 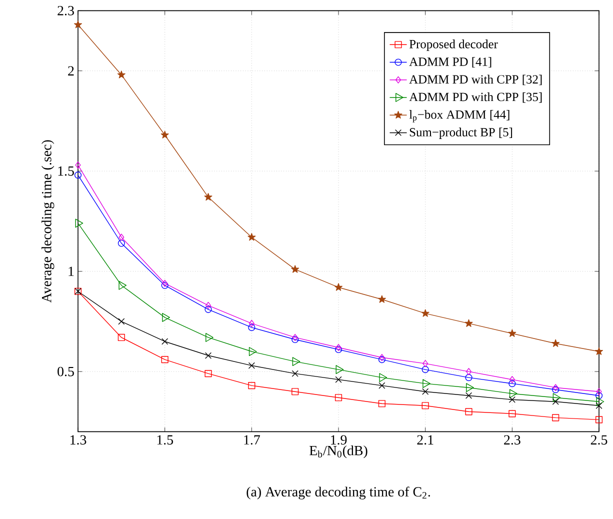 I want to click on y-tick-label: 1, so click(x=71, y=271).